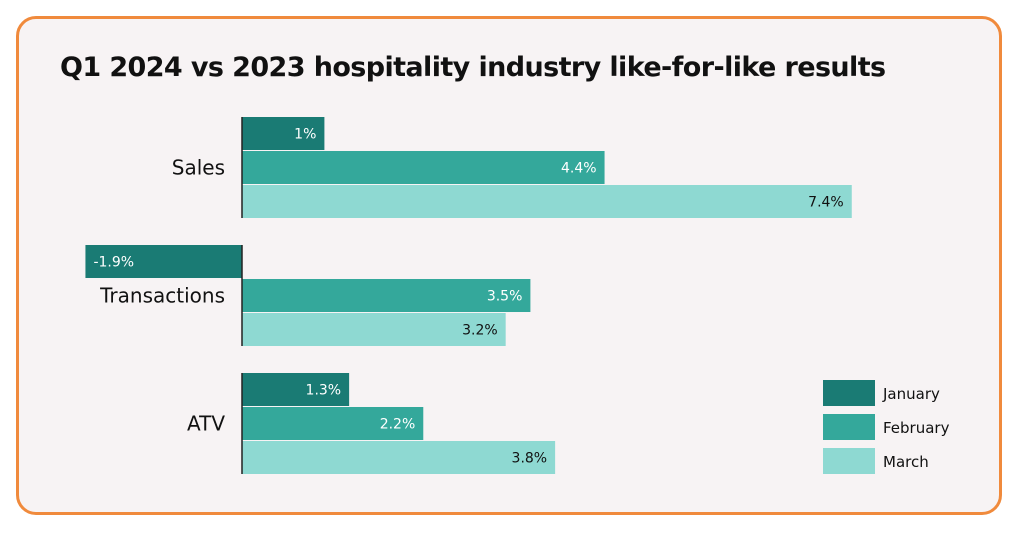 This screenshot has height=535, width=1024. I want to click on bar-label-atv-february: 2.2%, so click(398, 425).